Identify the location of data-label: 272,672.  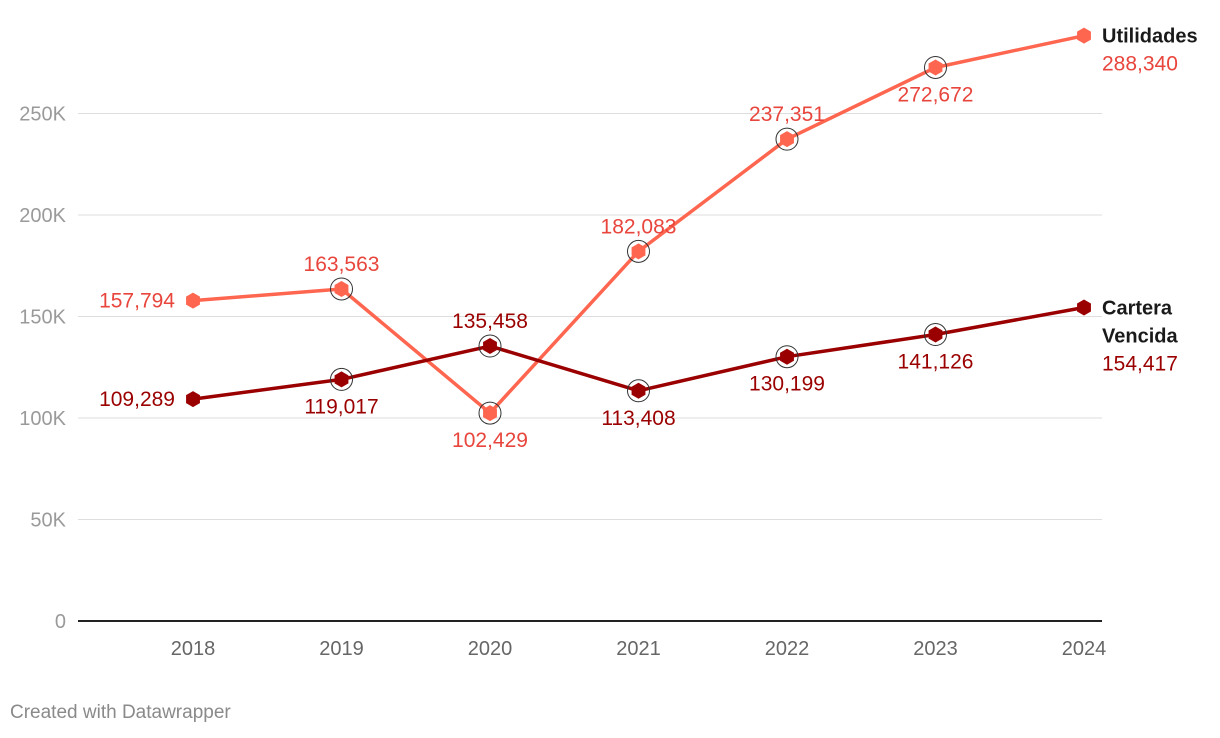
(936, 94).